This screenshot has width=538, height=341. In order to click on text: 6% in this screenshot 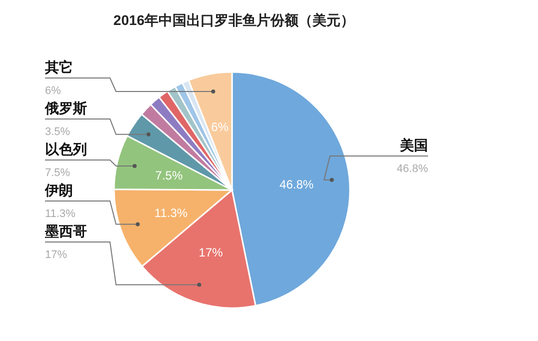, I will do `click(53, 91)`.